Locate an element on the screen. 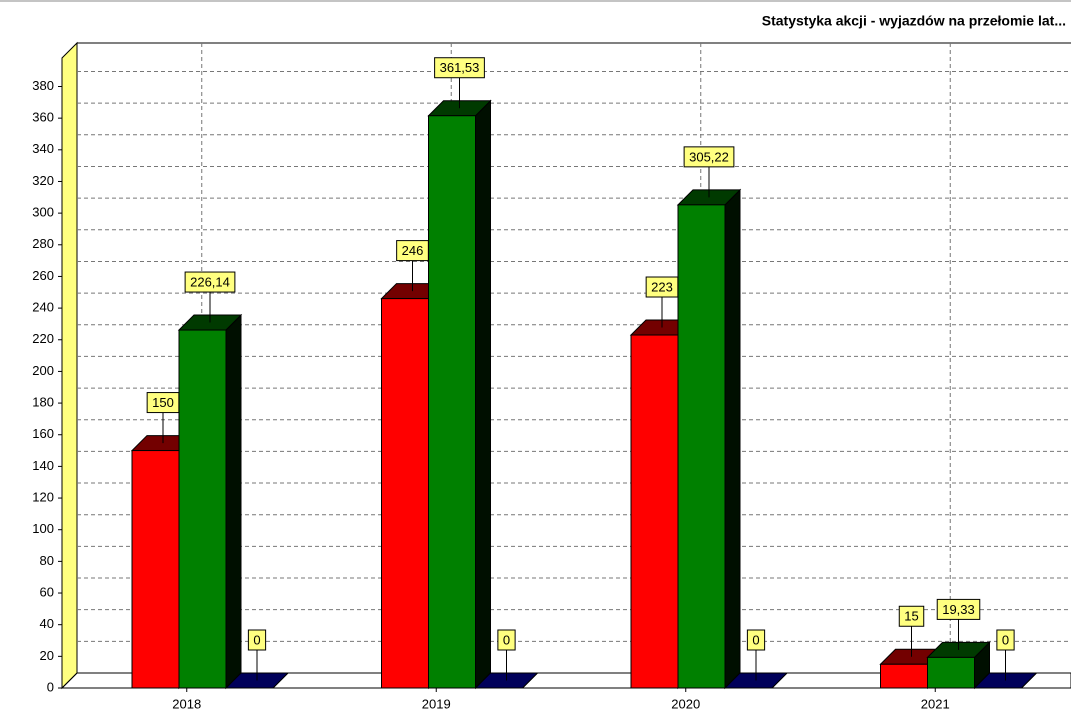 The width and height of the screenshot is (1071, 710). value-label: 361,53 is located at coordinates (460, 67).